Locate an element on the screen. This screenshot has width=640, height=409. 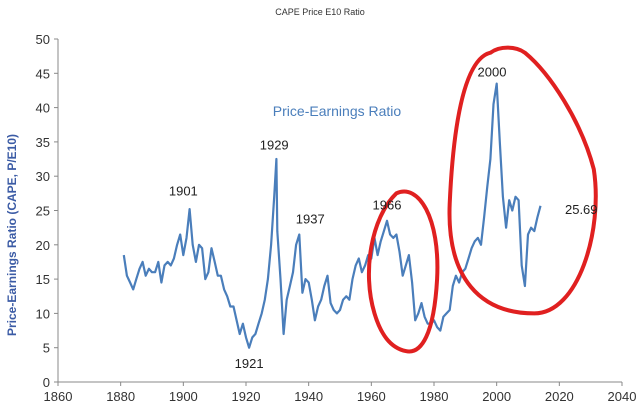
x-tick-label: 1940 is located at coordinates (308, 396).